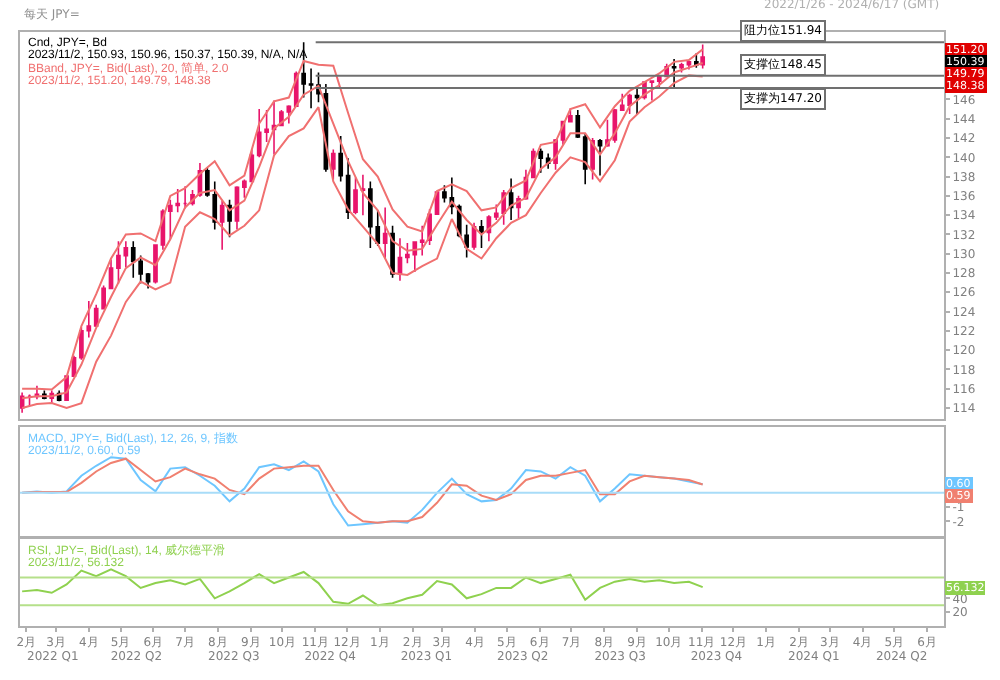  What do you see at coordinates (362, 587) in the screenshot?
I see `line-series` at bounding box center [362, 587].